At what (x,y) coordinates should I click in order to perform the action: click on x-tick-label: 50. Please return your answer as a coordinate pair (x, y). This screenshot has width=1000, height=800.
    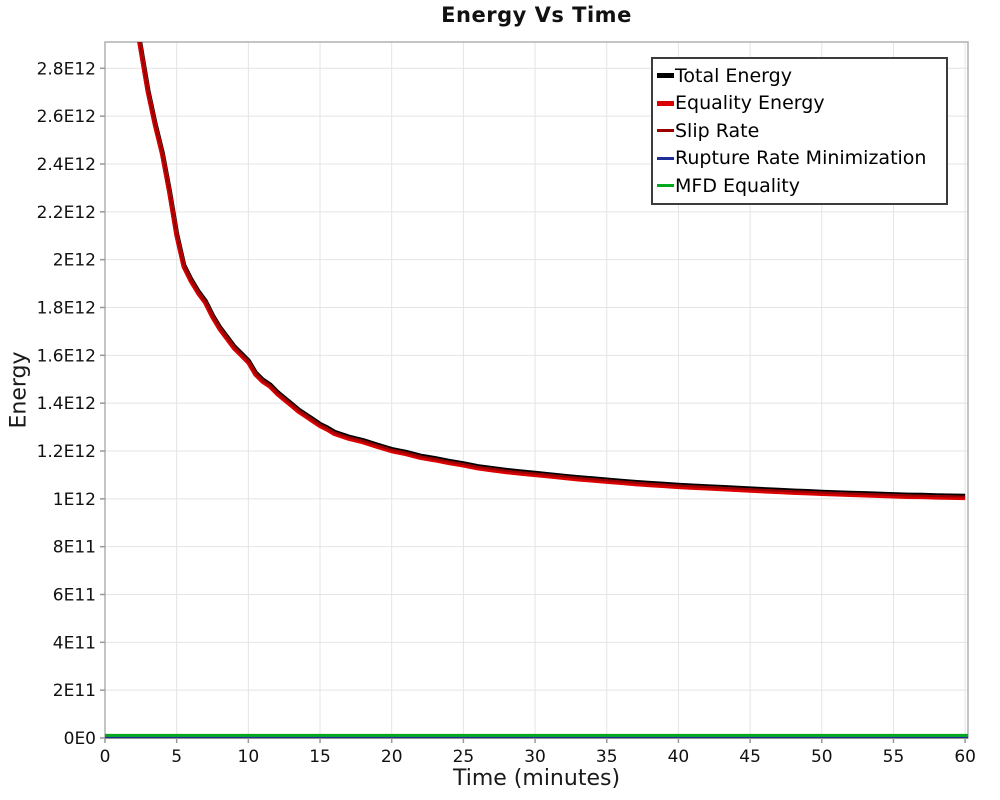
    Looking at the image, I should click on (822, 757).